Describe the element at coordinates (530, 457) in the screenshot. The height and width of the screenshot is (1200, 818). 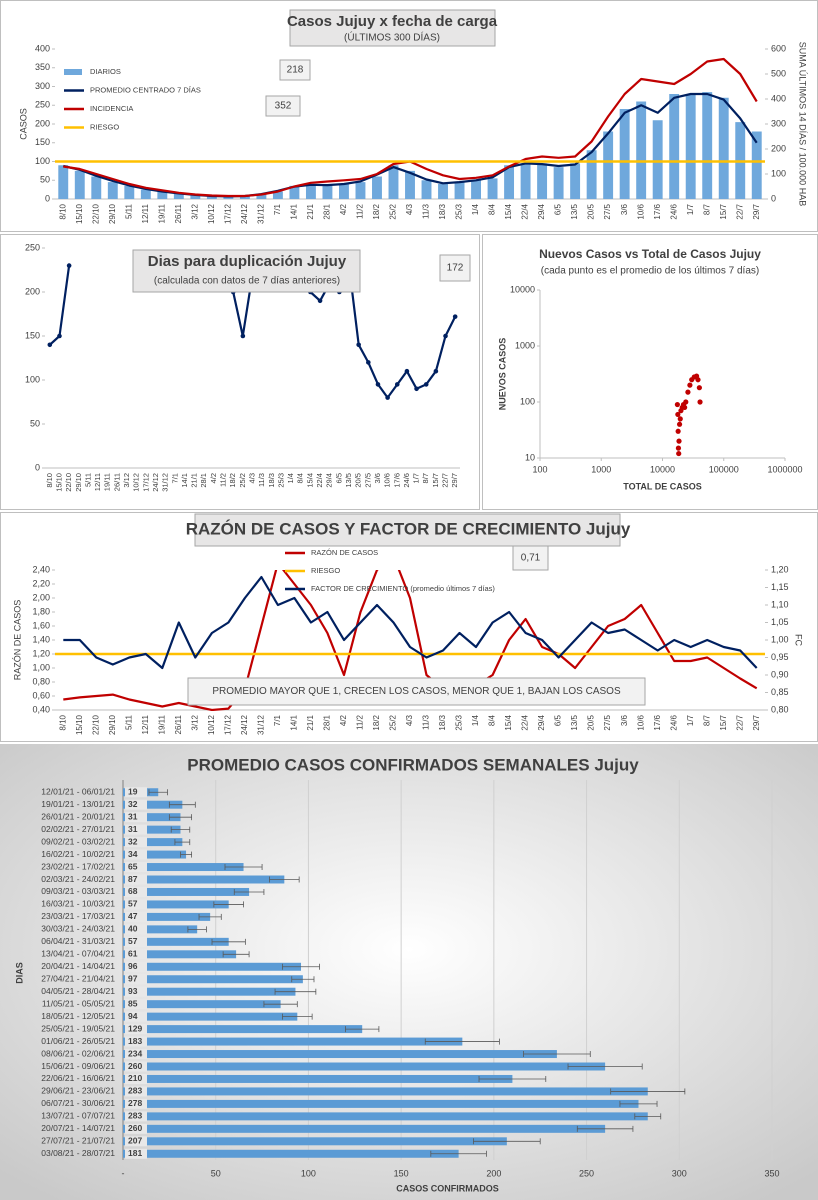
I see `y-tick-label: 10` at that location.